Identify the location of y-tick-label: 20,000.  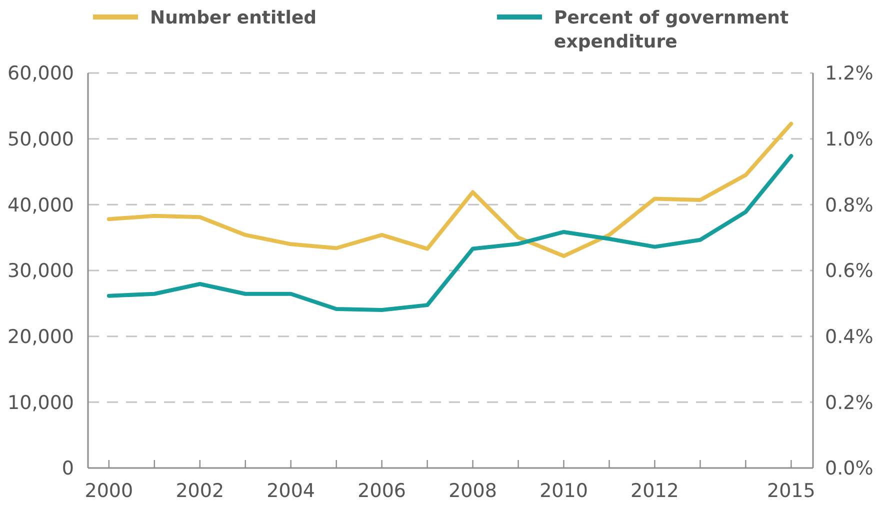
(41, 337).